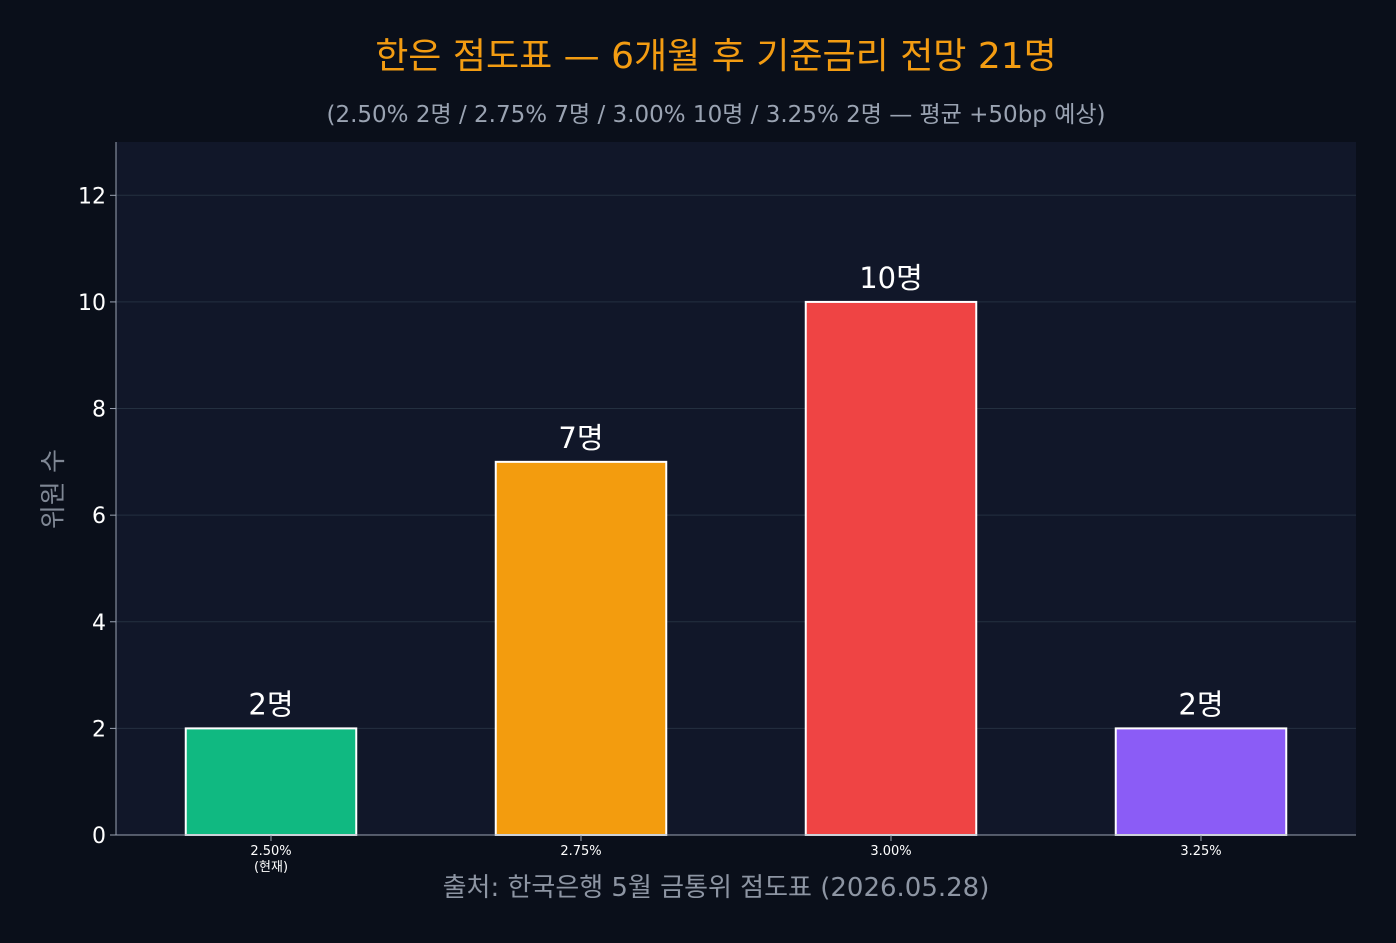 This screenshot has height=943, width=1396. I want to click on y-axis-label: 위원 수, so click(54, 489).